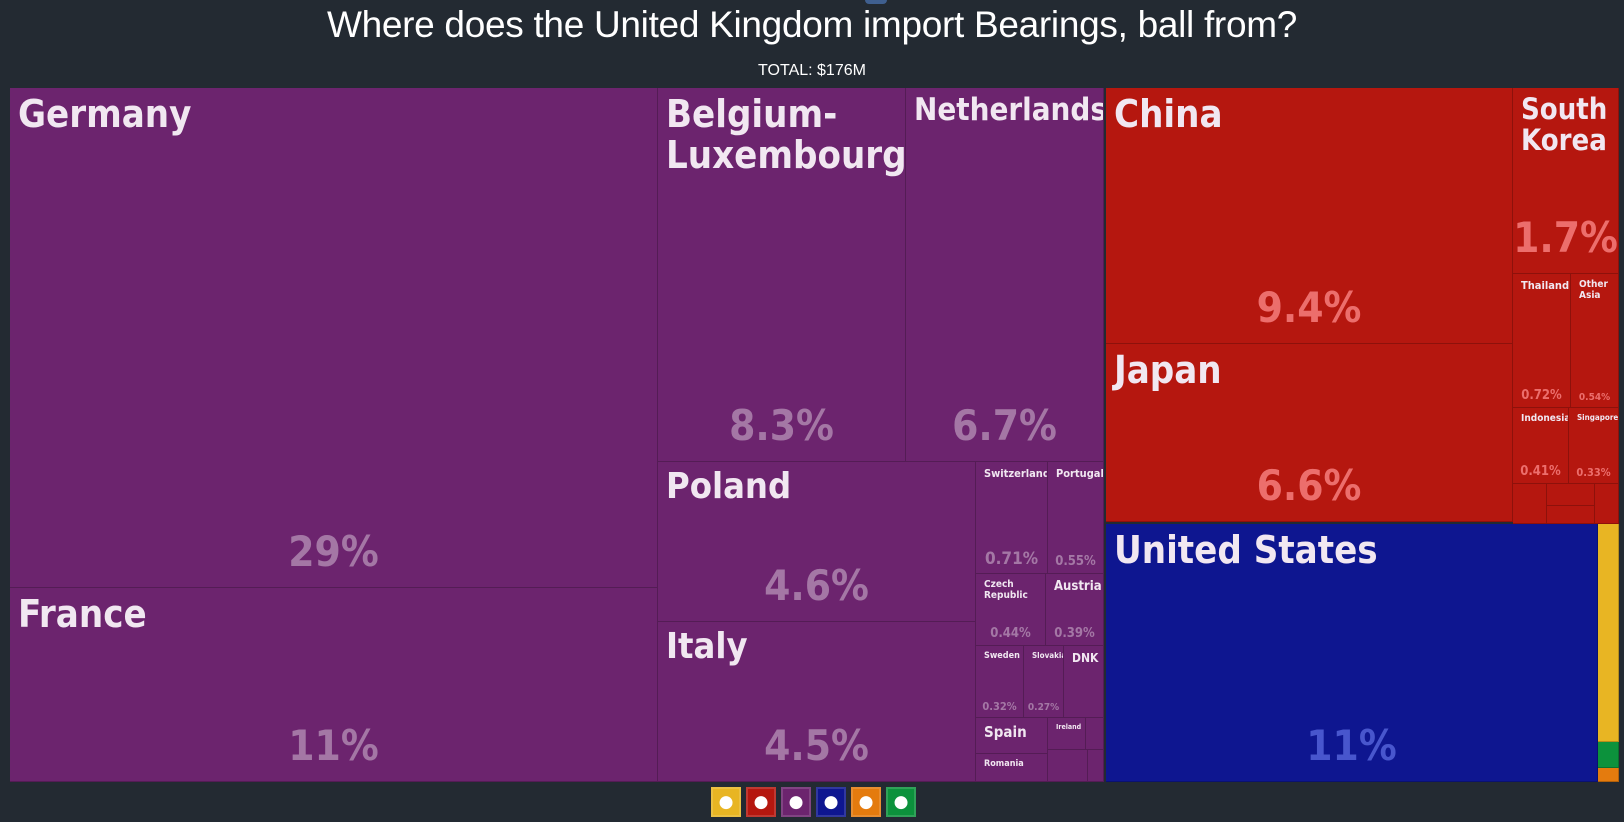 Image resolution: width=1624 pixels, height=822 pixels. Describe the element at coordinates (1540, 471) in the screenshot. I see `tile-value: 0.41%` at that location.